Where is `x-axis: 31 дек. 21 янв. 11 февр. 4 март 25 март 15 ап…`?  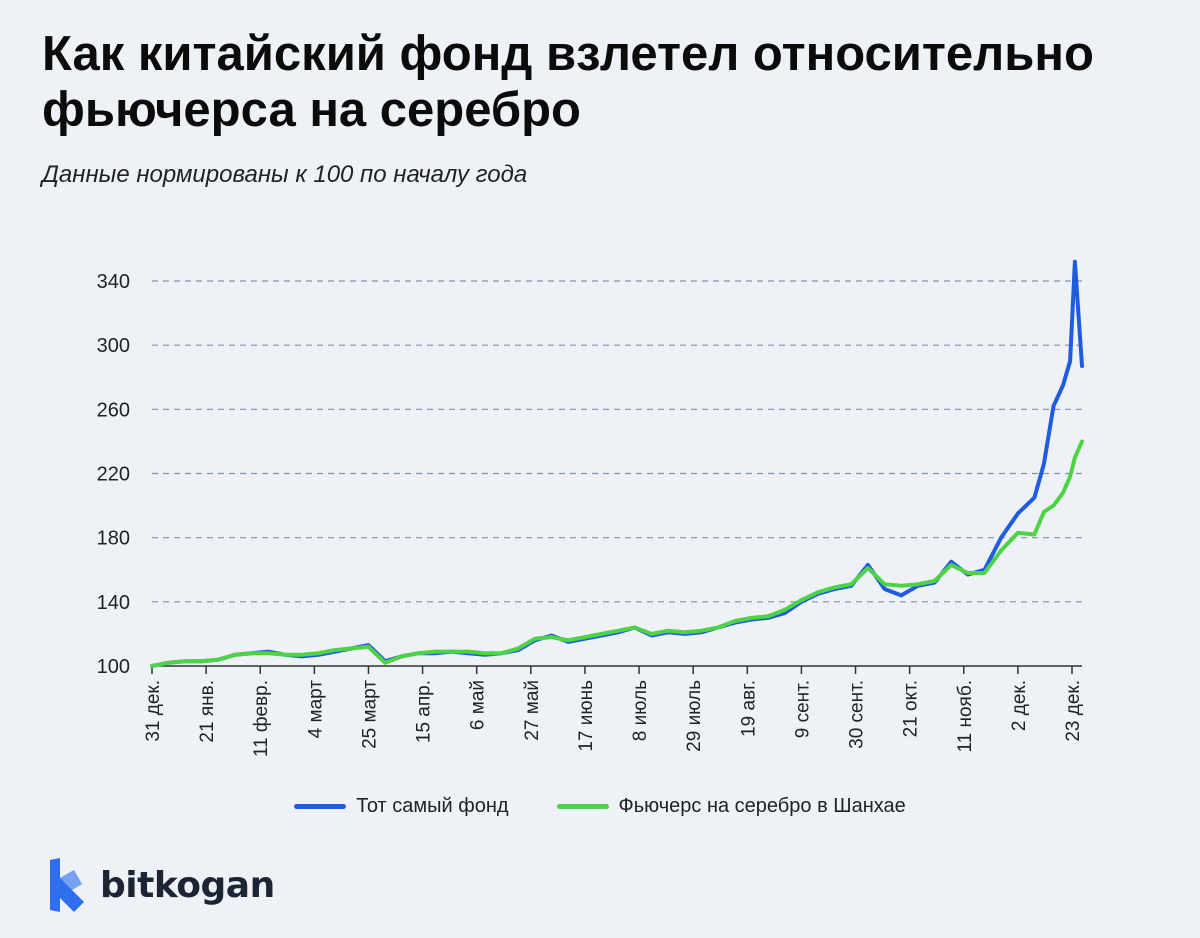
x-axis: 31 дек. 21 янв. 11 февр. 4 март 25 март 15 ап… is located at coordinates (613, 711).